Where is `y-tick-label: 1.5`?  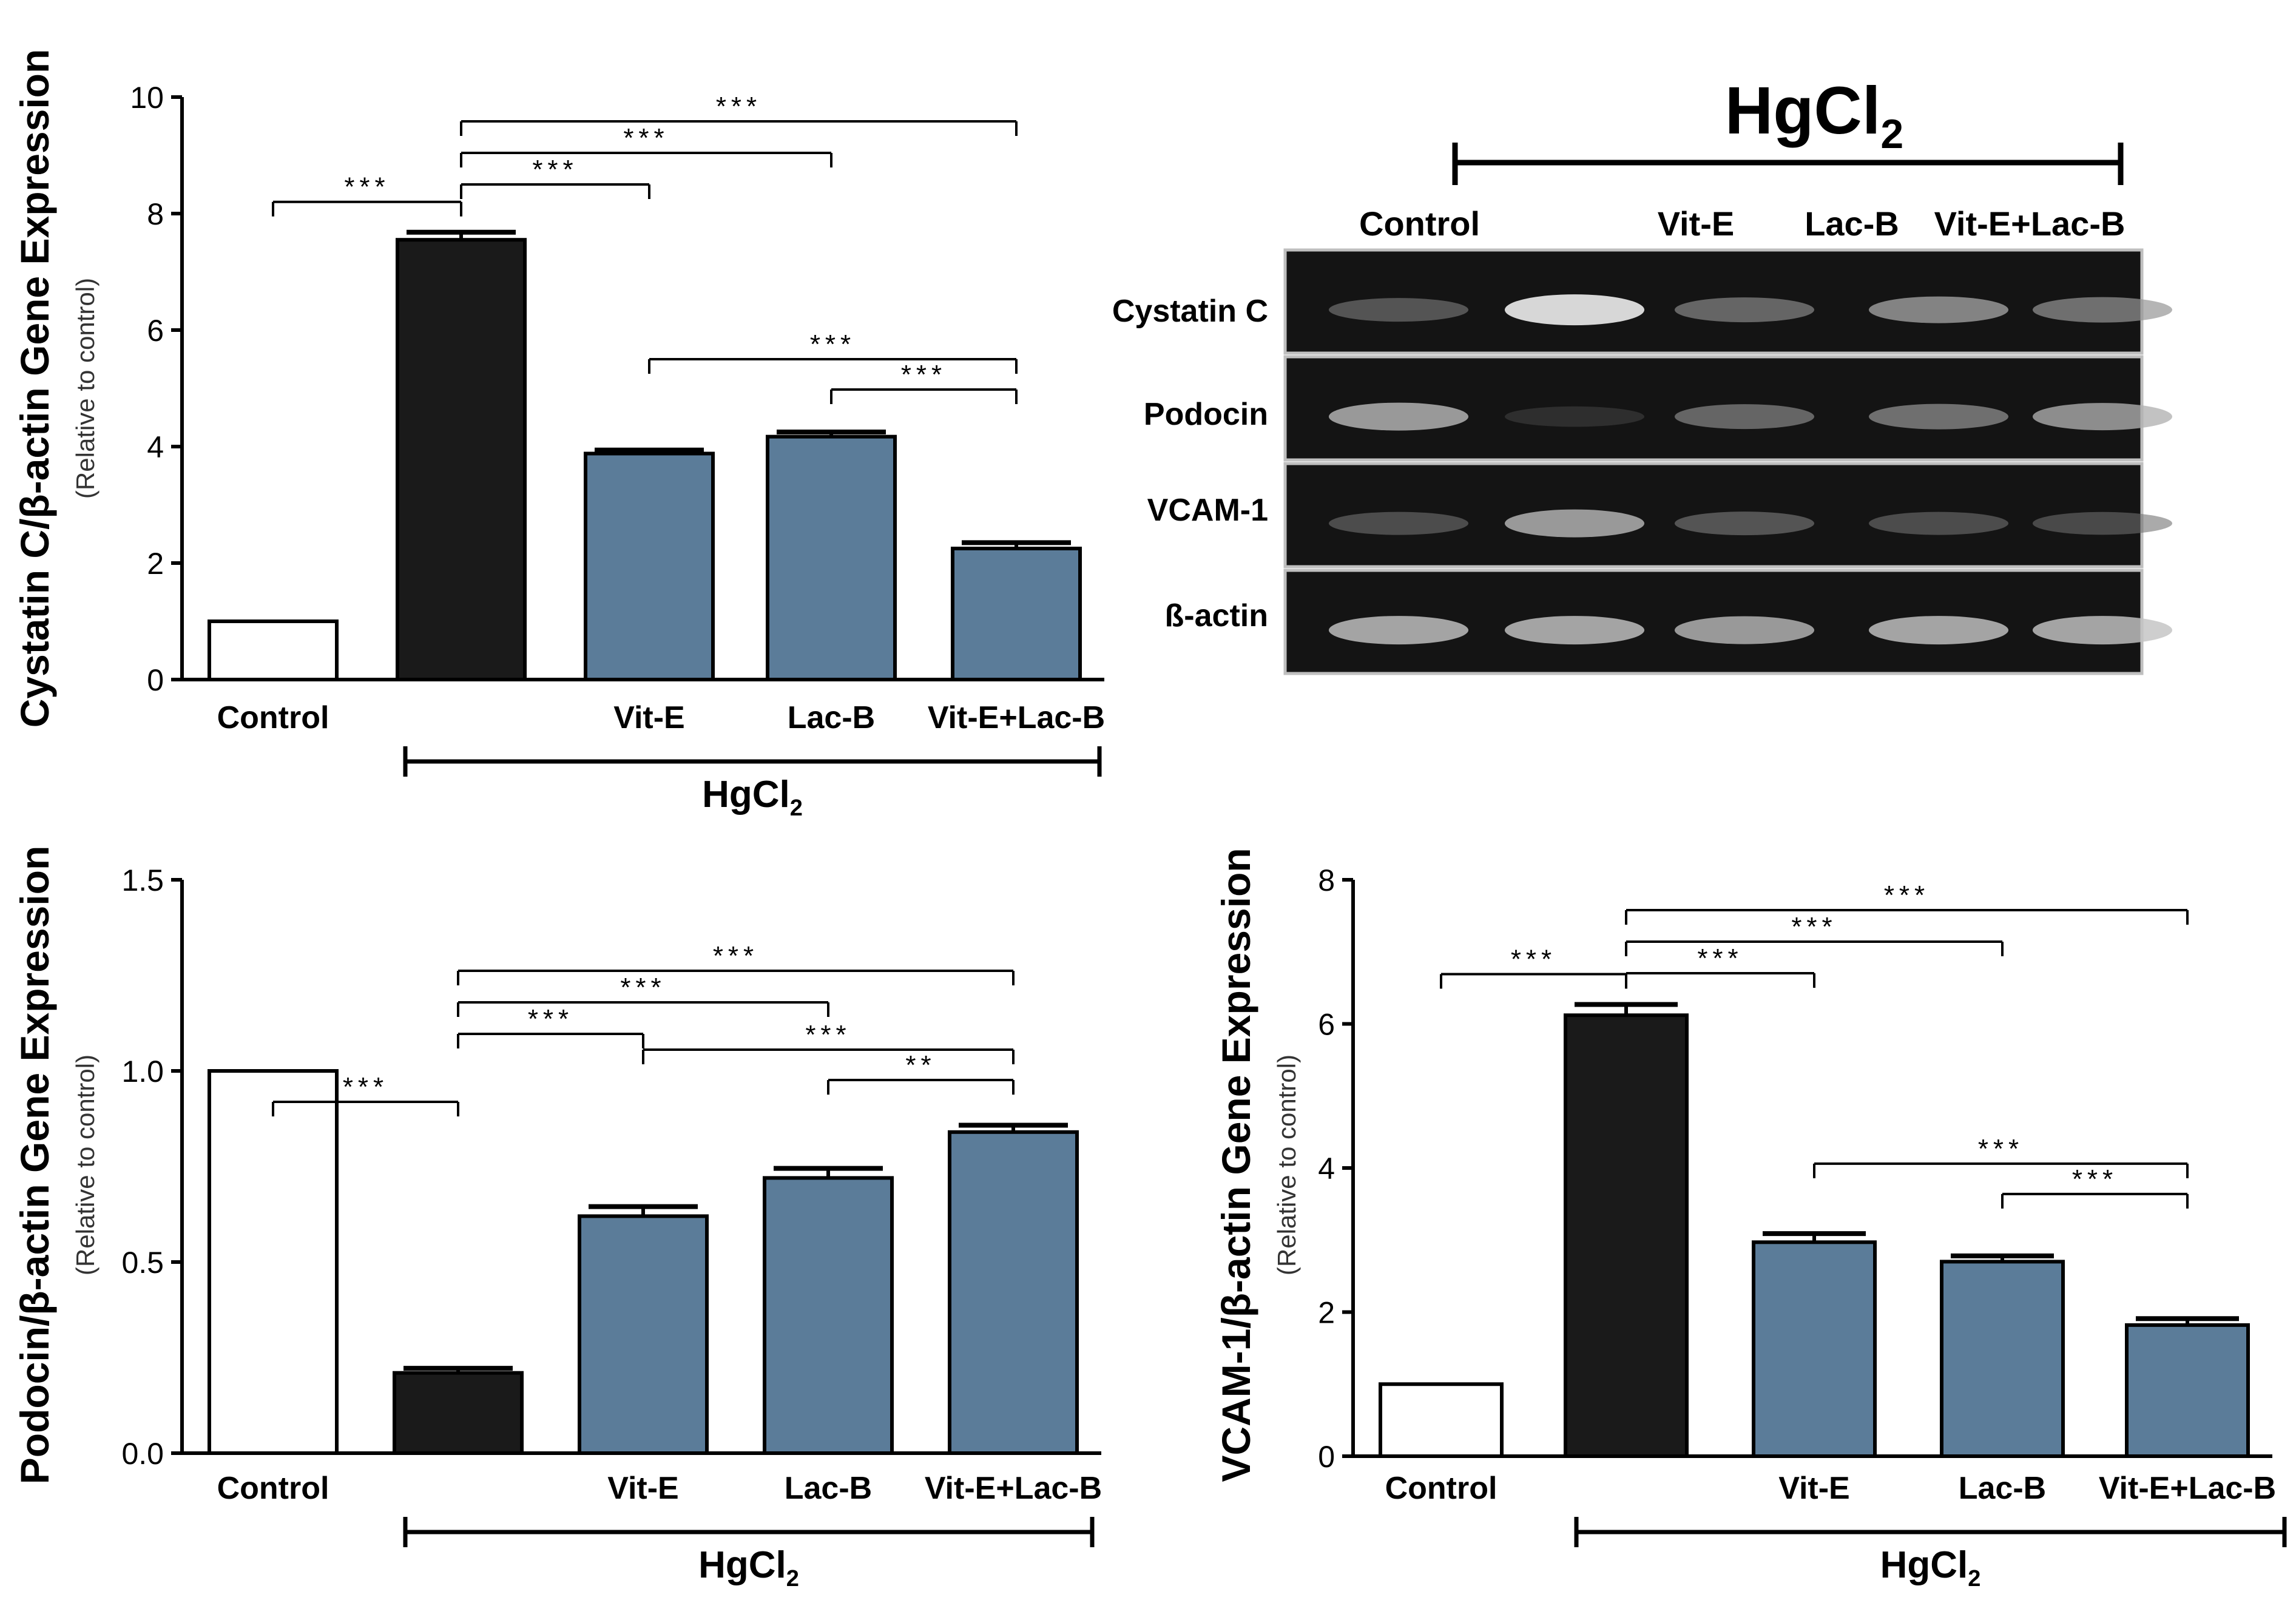
y-tick-label: 1.5 is located at coordinates (142, 880).